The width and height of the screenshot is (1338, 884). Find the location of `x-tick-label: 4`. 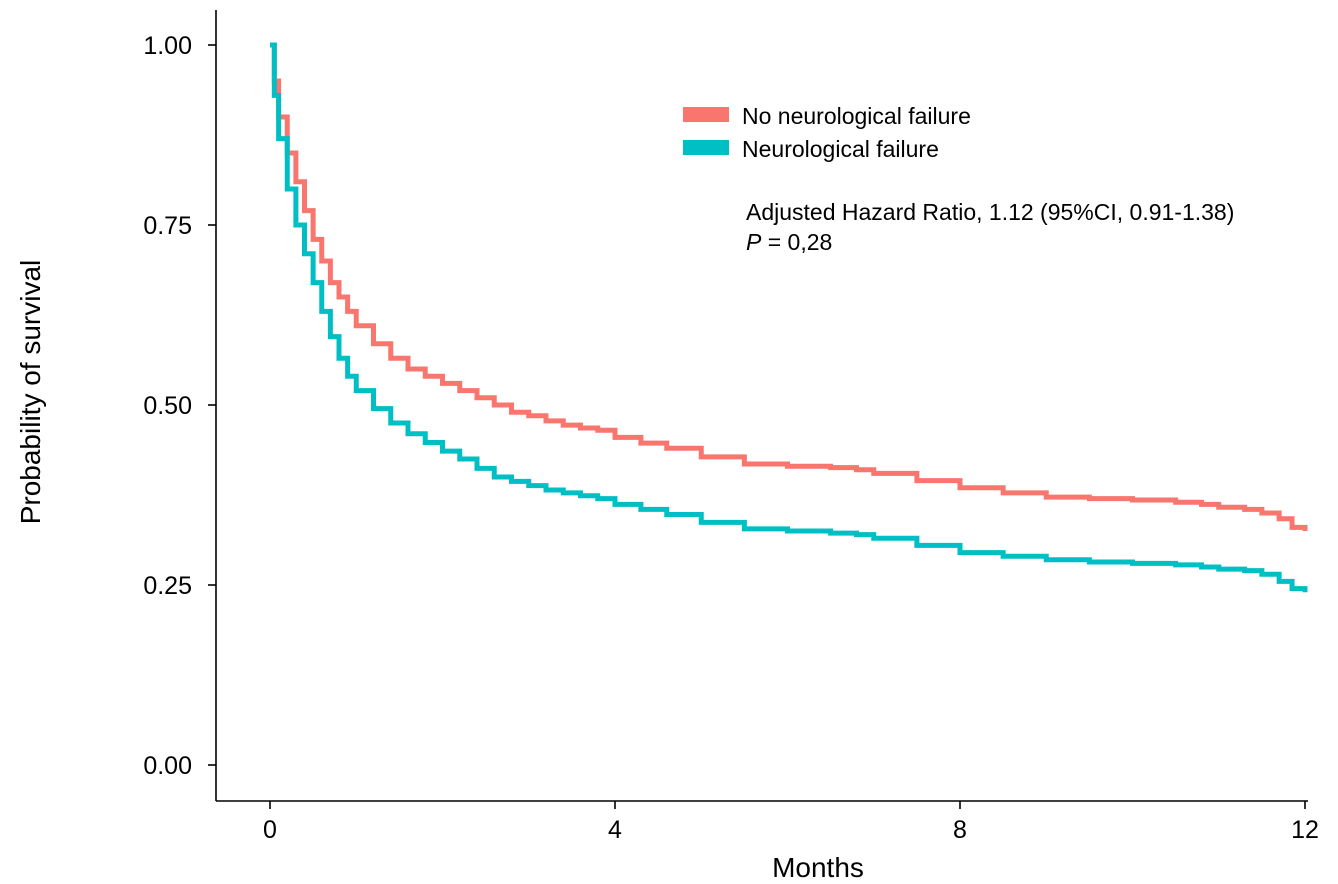

x-tick-label: 4 is located at coordinates (615, 830).